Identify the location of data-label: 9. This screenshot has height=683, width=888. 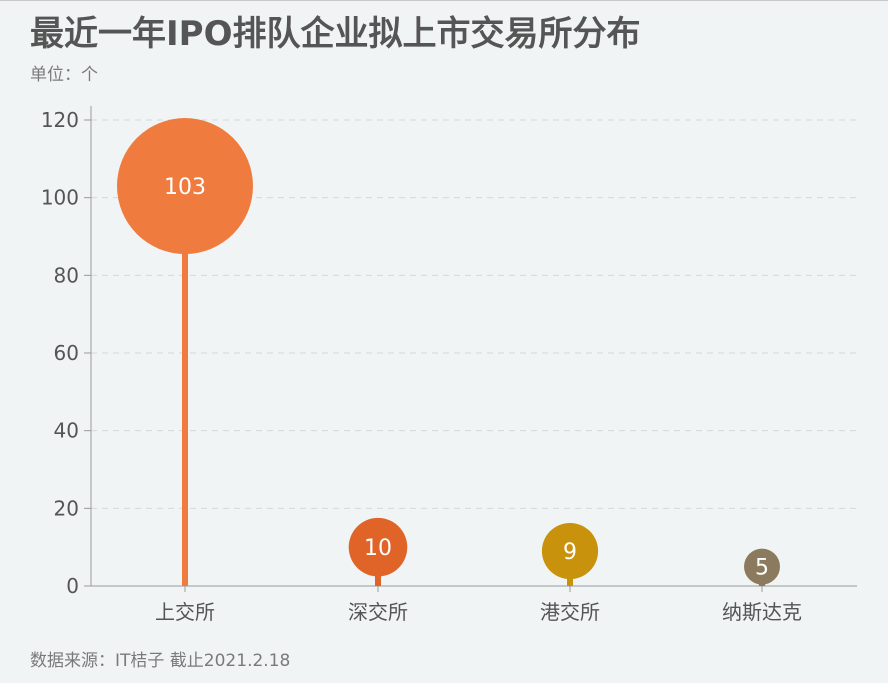
(570, 552).